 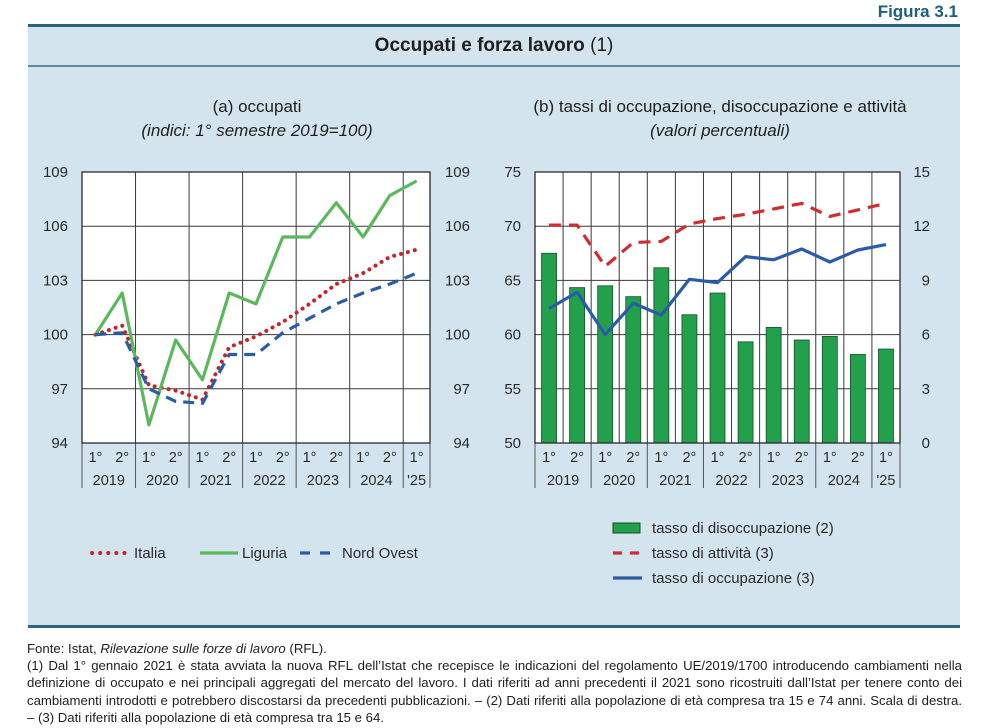 What do you see at coordinates (713, 553) in the screenshot?
I see `legend-label-attivita: tasso di attività (3)` at bounding box center [713, 553].